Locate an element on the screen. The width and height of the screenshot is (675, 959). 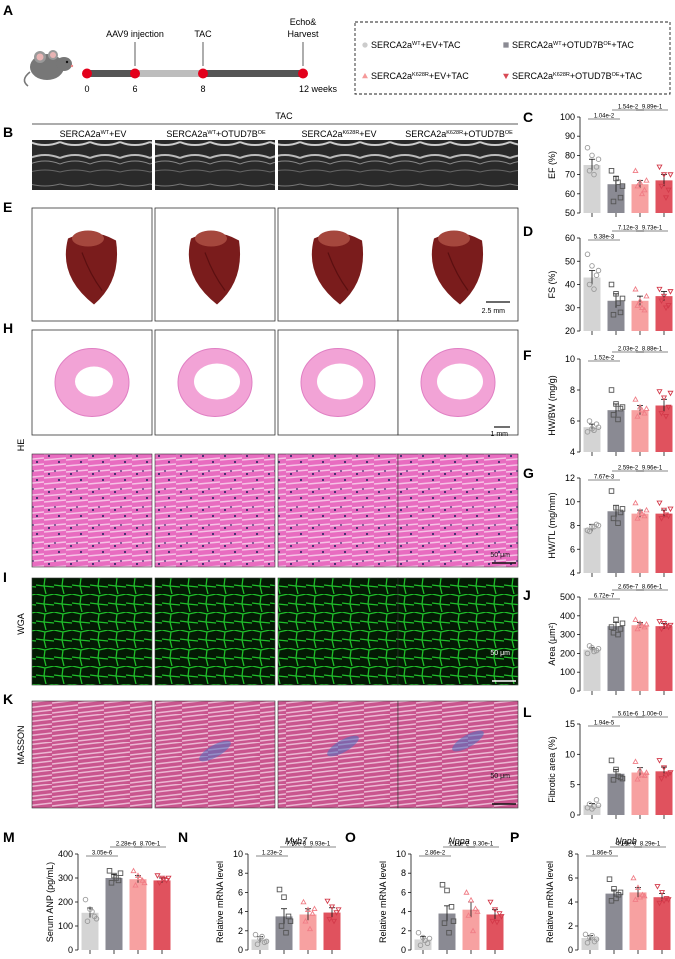
tick-label: 6 is located at coordinates (134, 89).